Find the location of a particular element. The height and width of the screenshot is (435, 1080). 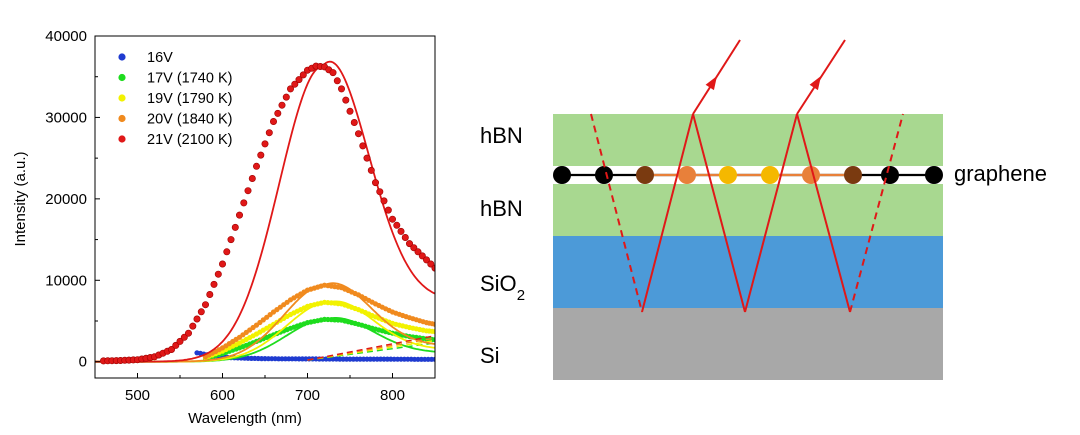

y-tick-label: 30000 is located at coordinates (66, 117).